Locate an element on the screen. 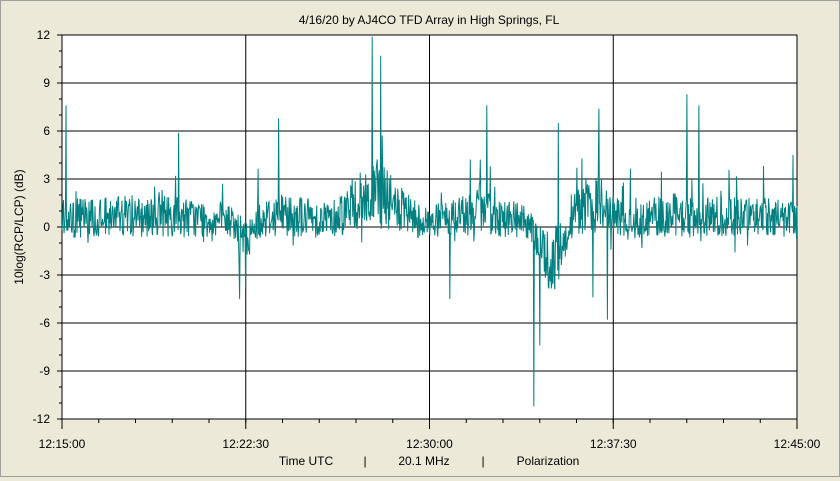 This screenshot has width=840, height=481. y-tick-label: 3 is located at coordinates (46, 179).